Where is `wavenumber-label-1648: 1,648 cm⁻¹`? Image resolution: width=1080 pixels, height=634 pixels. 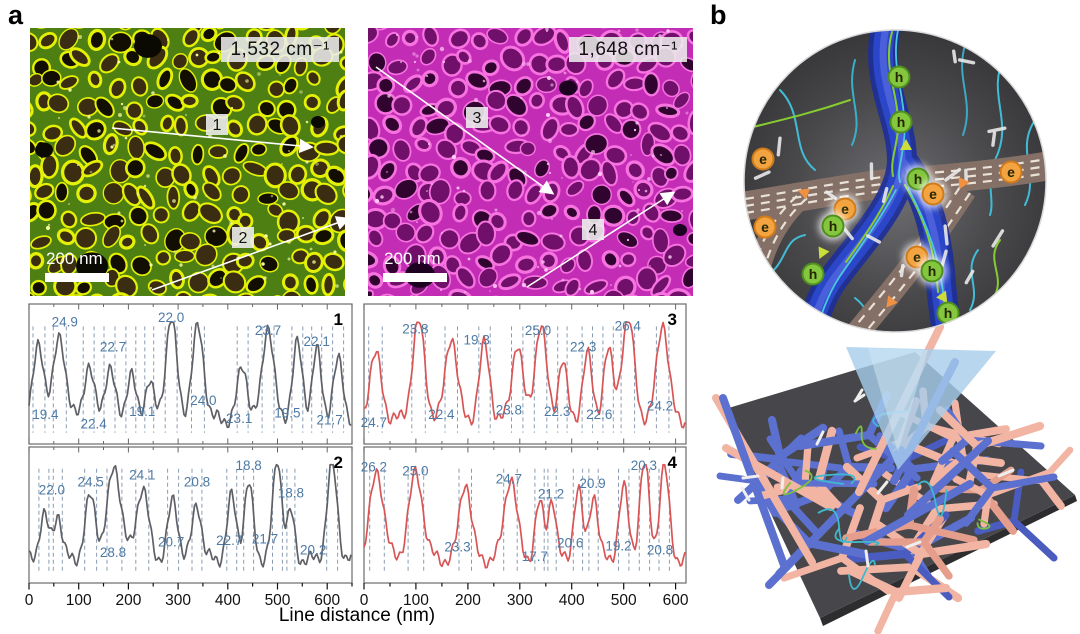
wavenumber-label-1648: 1,648 cm⁻¹ is located at coordinates (628, 49).